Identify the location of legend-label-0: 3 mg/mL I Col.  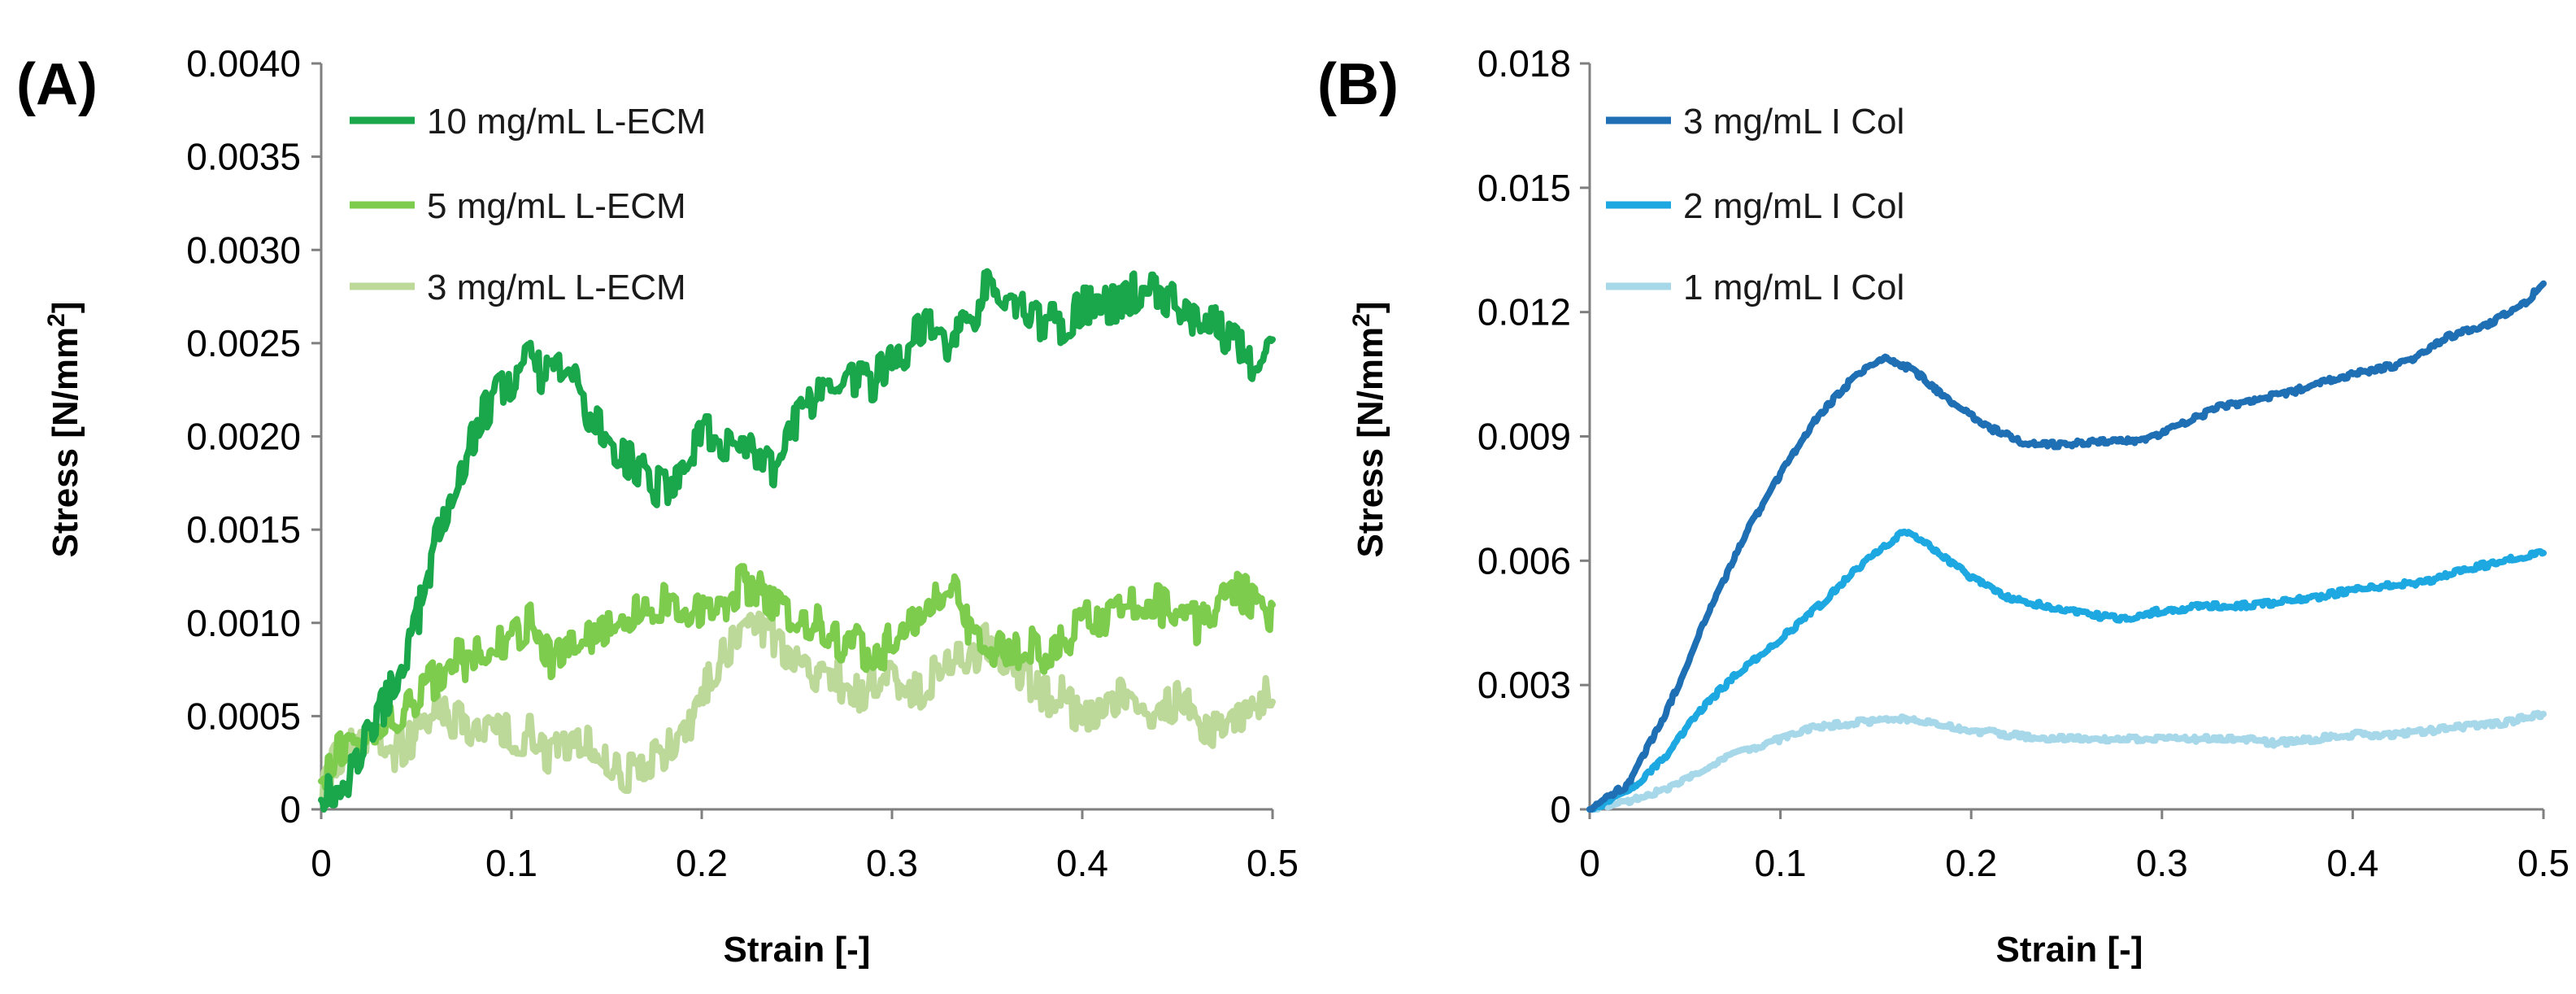
(1794, 122).